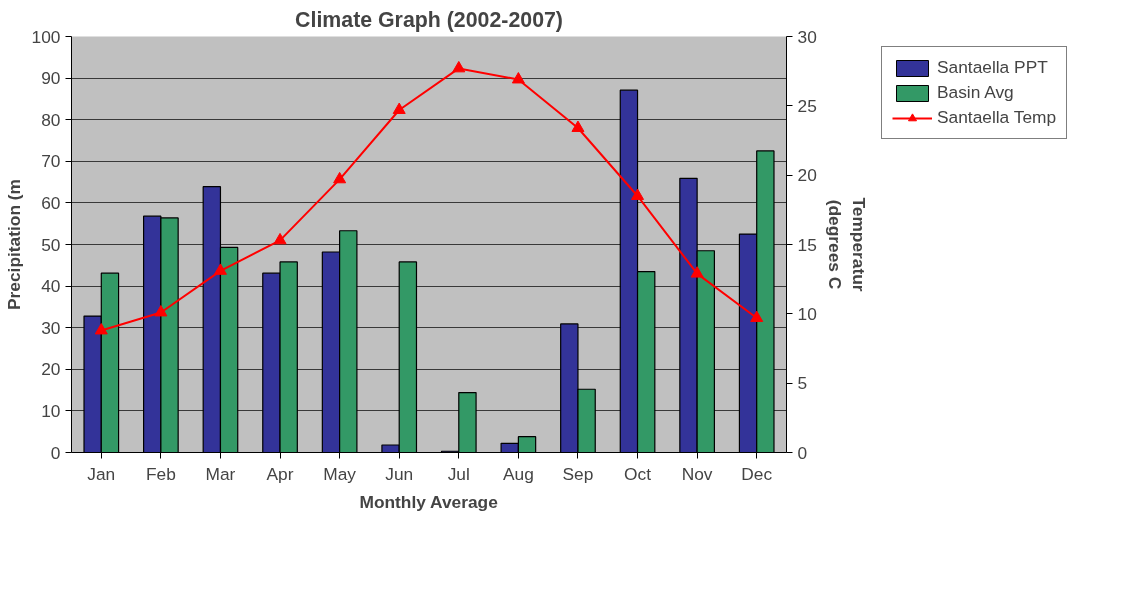 The width and height of the screenshot is (1141, 608). I want to click on legend-label: Basin Avg, so click(975, 92).